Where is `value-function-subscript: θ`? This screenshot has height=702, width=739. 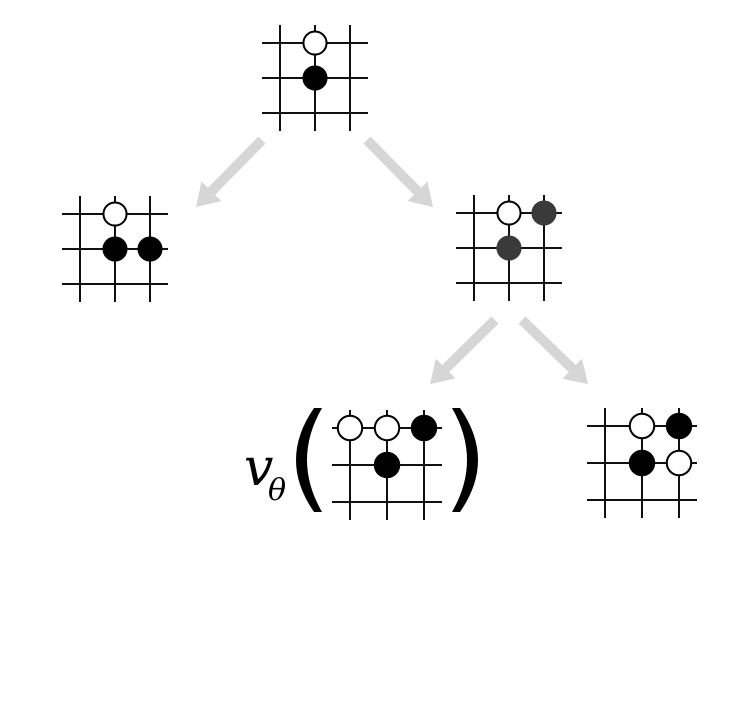 value-function-subscript: θ is located at coordinates (277, 490).